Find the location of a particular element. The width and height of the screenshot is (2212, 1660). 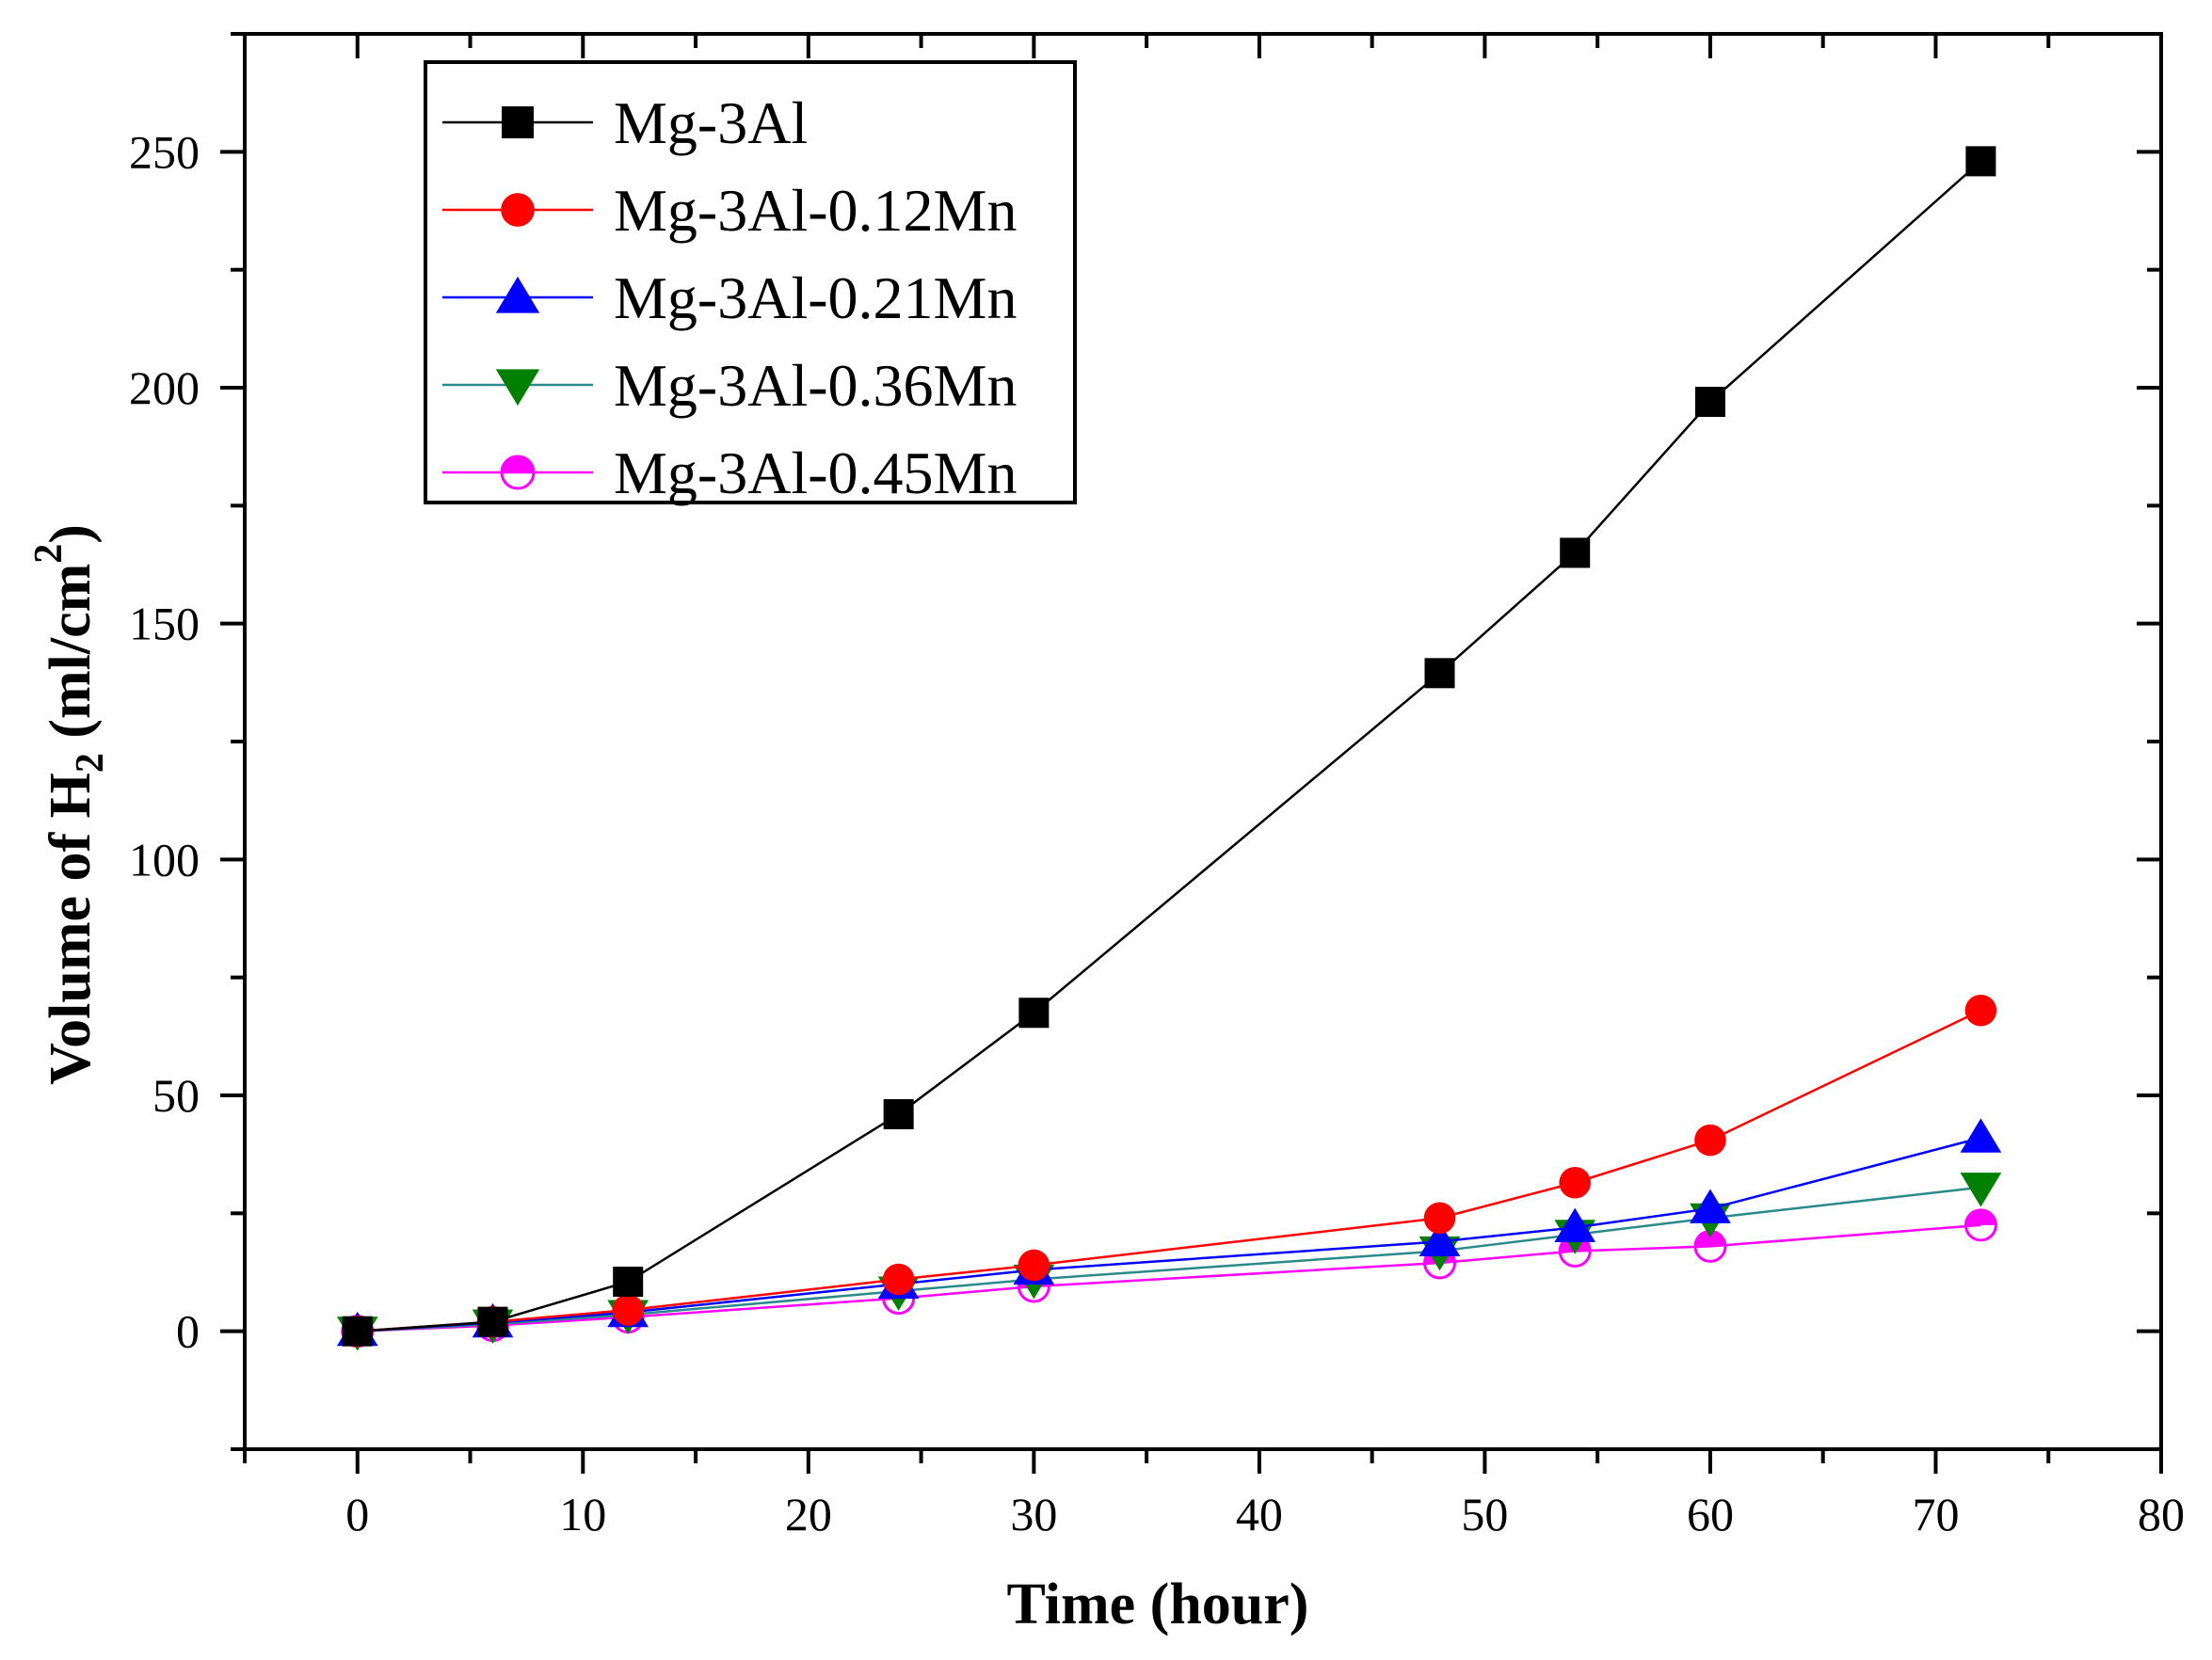

y-axis-title-subscript: 2 is located at coordinates (90, 763).